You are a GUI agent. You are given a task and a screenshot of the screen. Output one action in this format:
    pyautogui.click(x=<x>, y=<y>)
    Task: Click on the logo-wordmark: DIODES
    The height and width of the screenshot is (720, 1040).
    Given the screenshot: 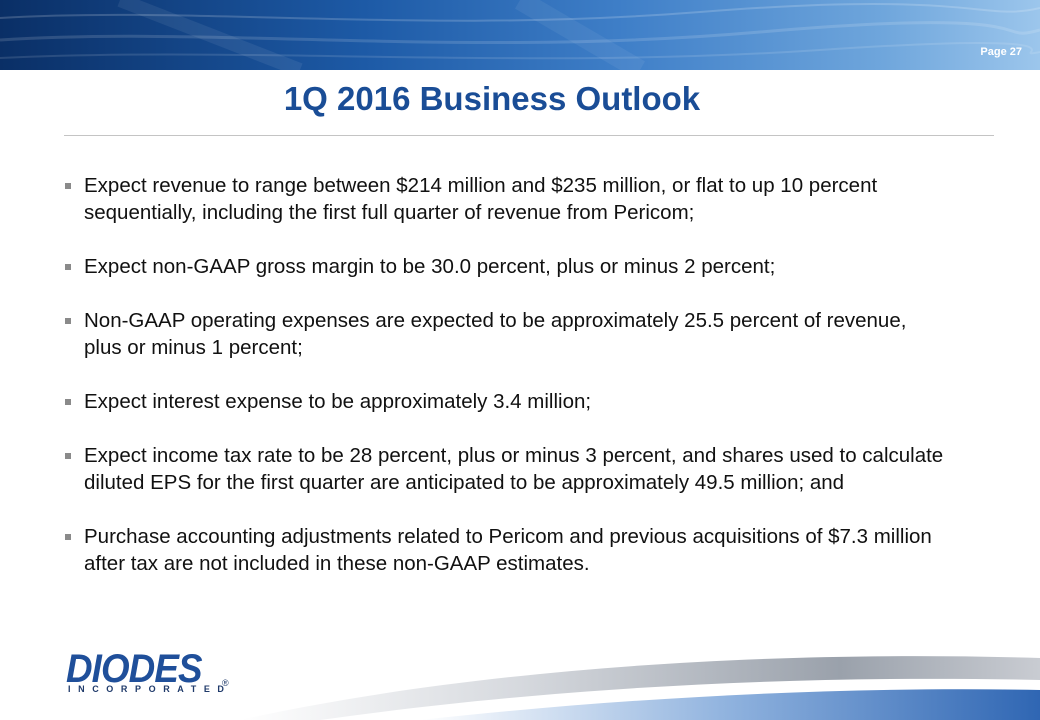 What is the action you would take?
    pyautogui.click(x=134, y=669)
    